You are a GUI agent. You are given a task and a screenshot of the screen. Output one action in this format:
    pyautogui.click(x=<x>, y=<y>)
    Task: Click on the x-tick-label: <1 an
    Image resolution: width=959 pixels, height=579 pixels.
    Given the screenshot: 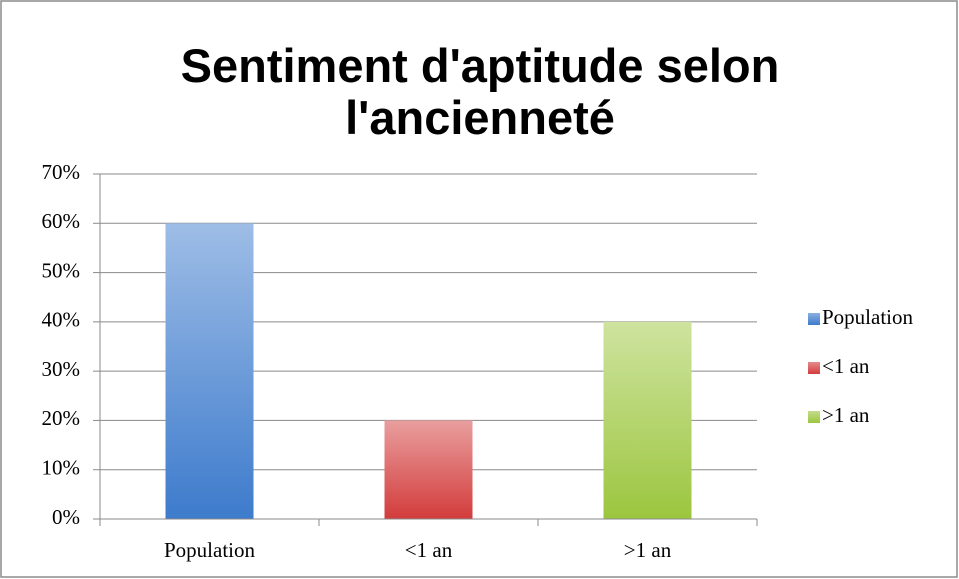 What is the action you would take?
    pyautogui.click(x=429, y=550)
    